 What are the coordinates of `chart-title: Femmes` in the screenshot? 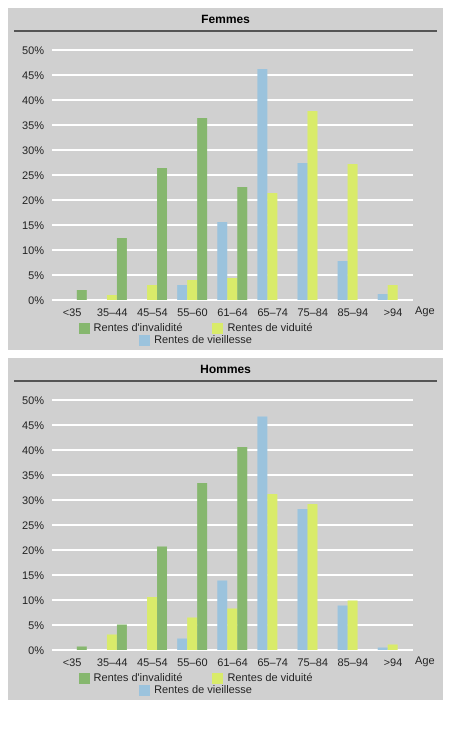 It's located at (225, 20).